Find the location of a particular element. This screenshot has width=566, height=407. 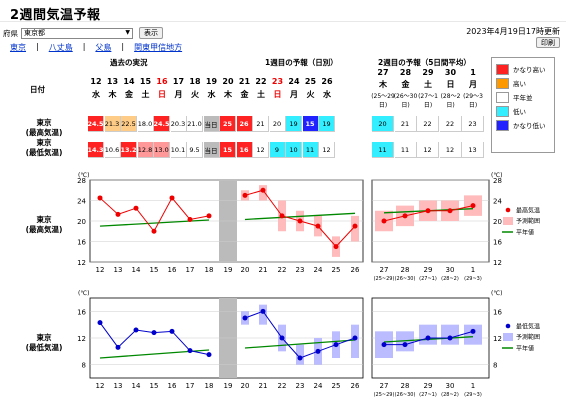

legend-label: 高い is located at coordinates (519, 84).